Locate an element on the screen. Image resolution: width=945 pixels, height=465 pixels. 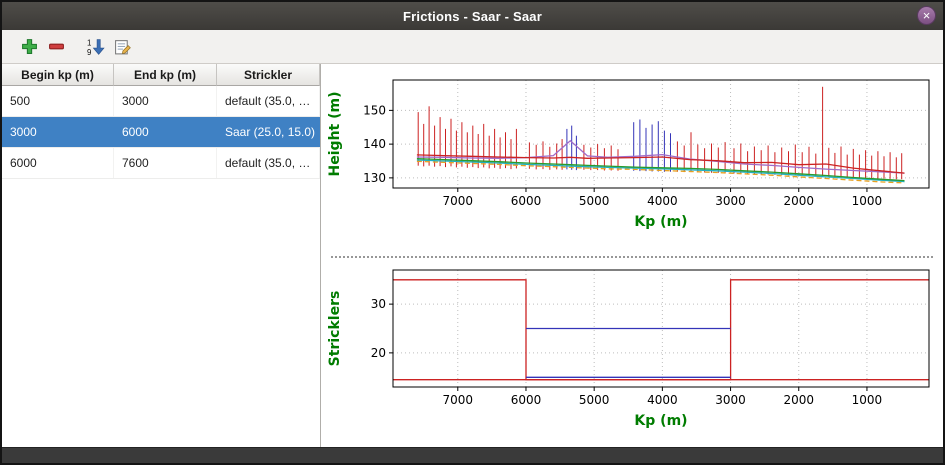
cell-end-kp: 3000 is located at coordinates (165, 101).